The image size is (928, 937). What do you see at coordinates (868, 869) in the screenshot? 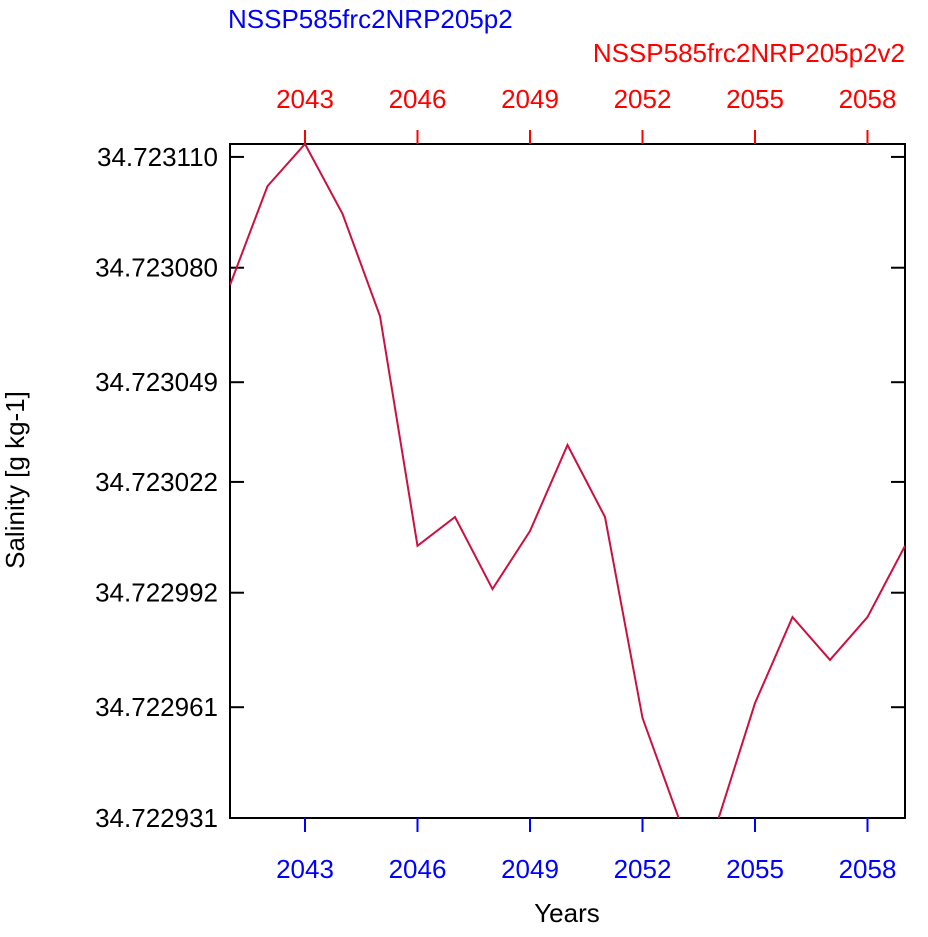
I see `x-tick-label: 2058` at bounding box center [868, 869].